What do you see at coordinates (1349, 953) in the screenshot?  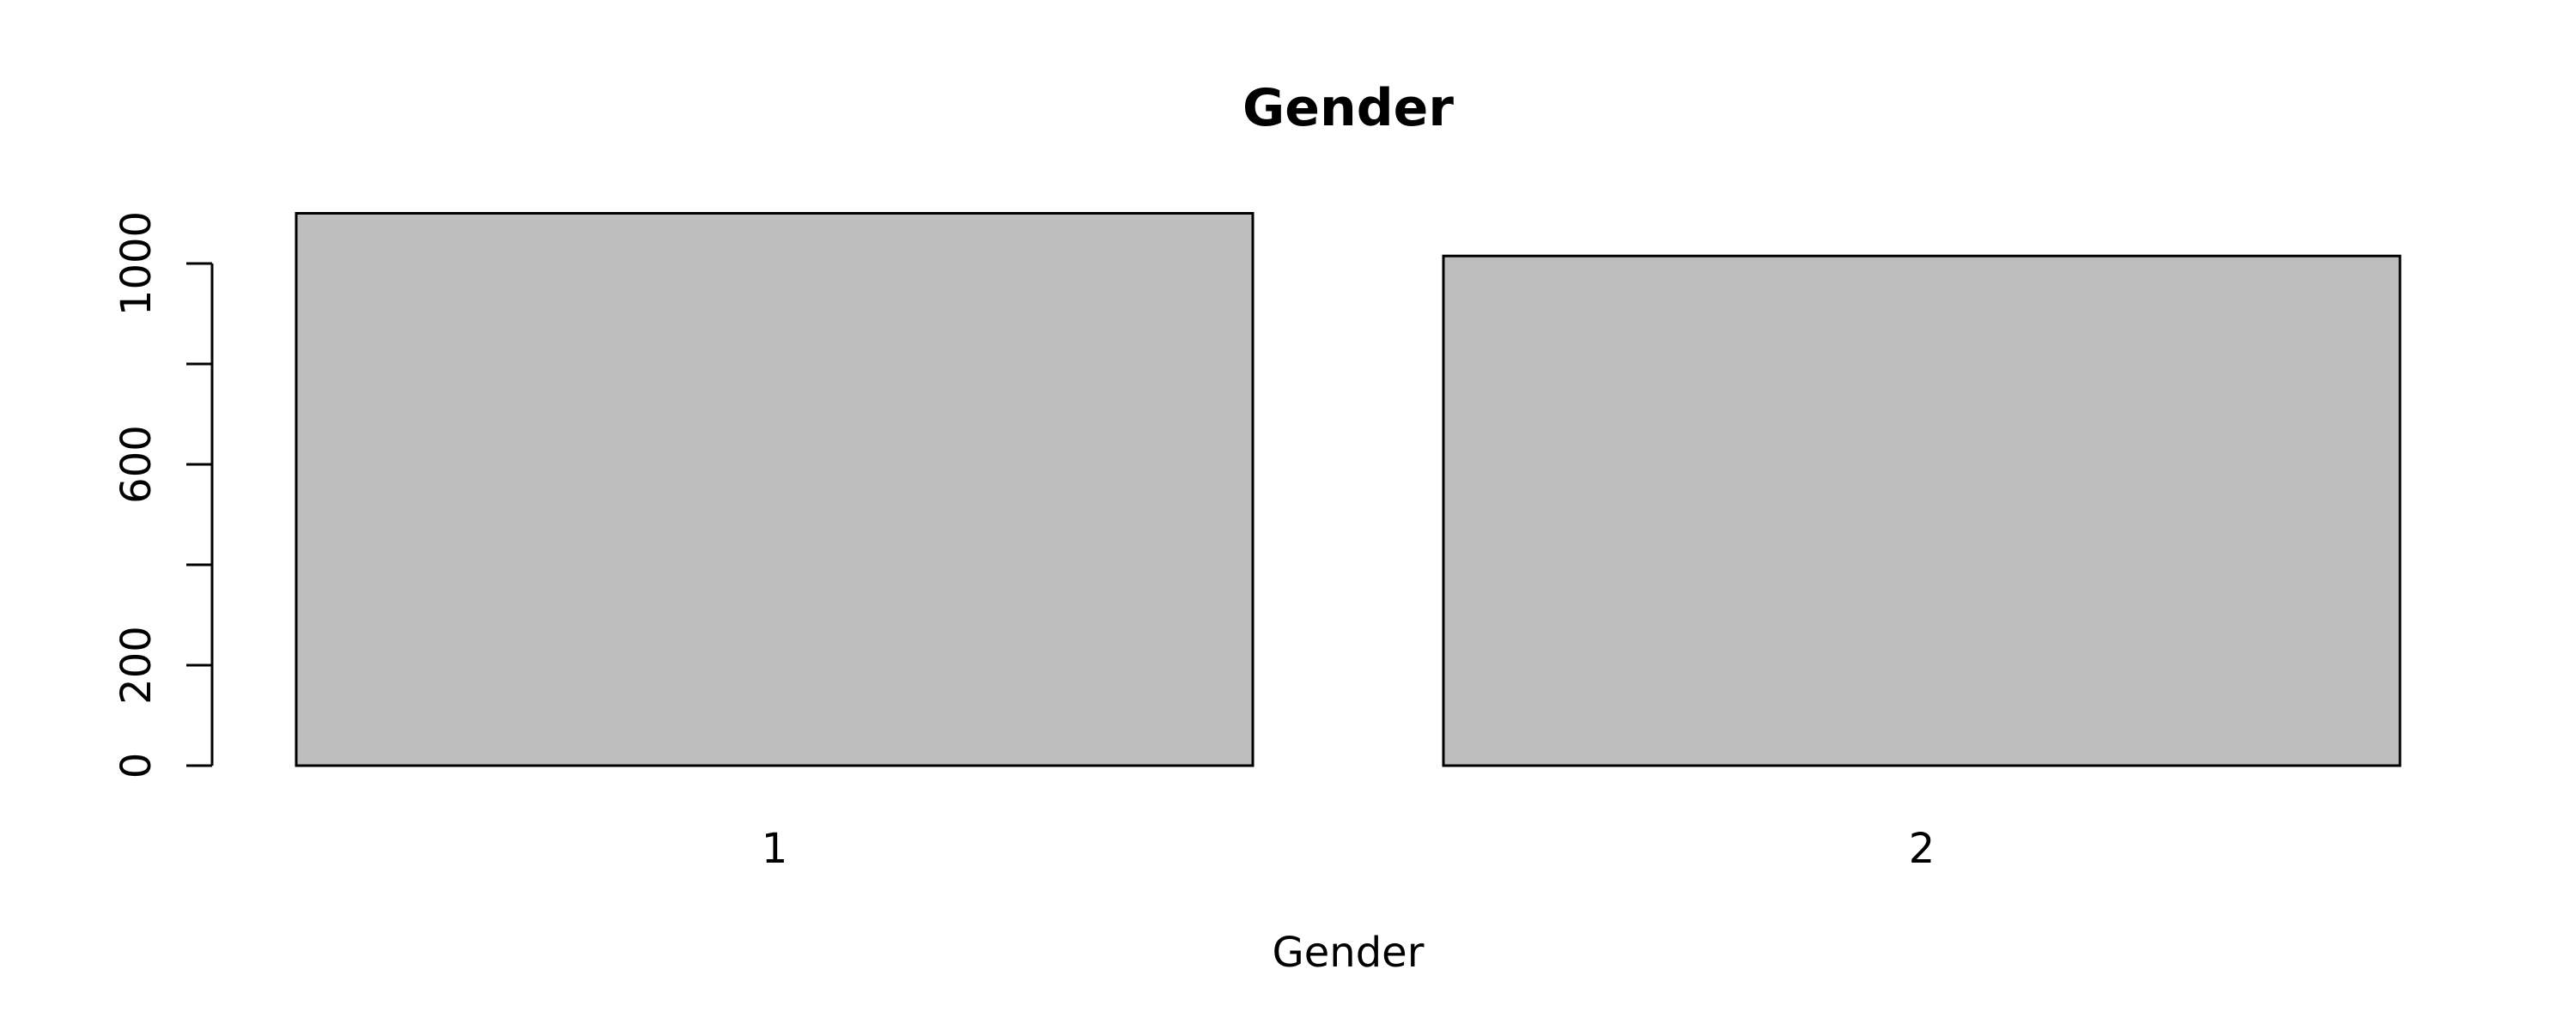 I see `x-axis-label: Gender` at bounding box center [1349, 953].